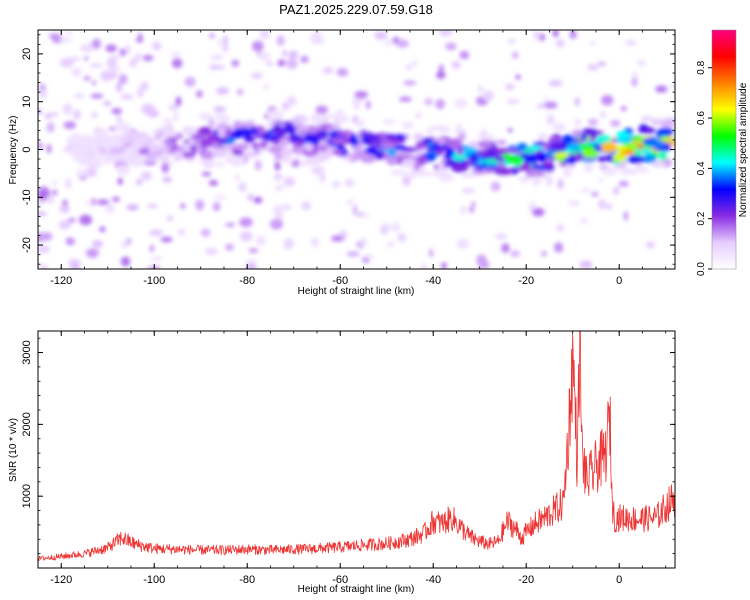  What do you see at coordinates (701, 118) in the screenshot?
I see `colorbar-tick-label: 0.6` at bounding box center [701, 118].